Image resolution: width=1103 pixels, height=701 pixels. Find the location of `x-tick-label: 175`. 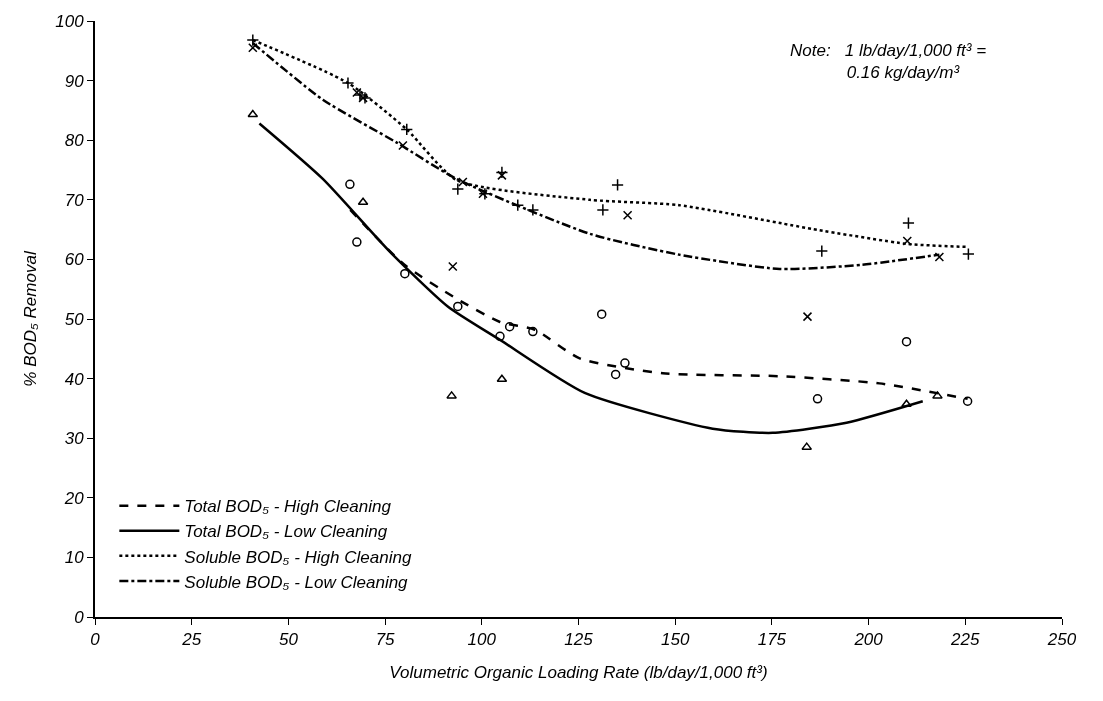

x-tick-label: 175 is located at coordinates (772, 640).